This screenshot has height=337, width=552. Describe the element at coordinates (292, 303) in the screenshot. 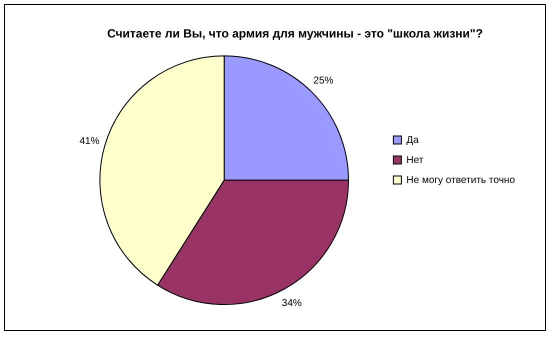

I see `data-label: 34%` at that location.